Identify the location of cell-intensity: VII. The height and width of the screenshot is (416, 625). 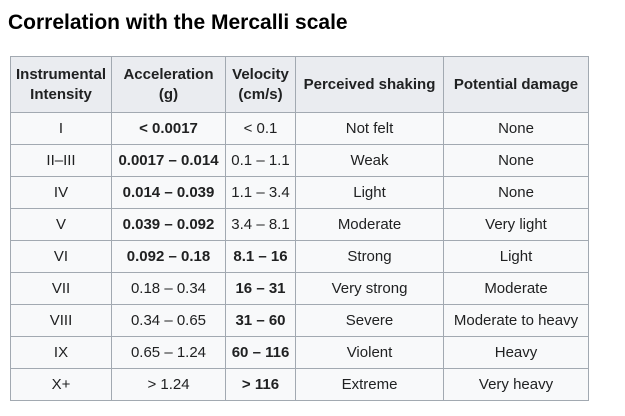
(61, 288).